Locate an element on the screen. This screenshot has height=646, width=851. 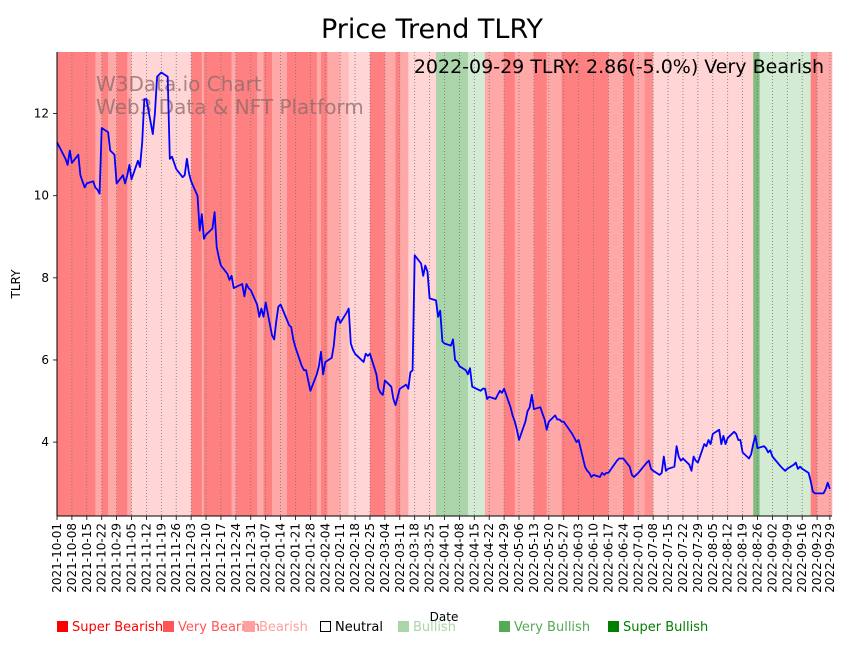
legend-label: Bearish is located at coordinates (283, 627).